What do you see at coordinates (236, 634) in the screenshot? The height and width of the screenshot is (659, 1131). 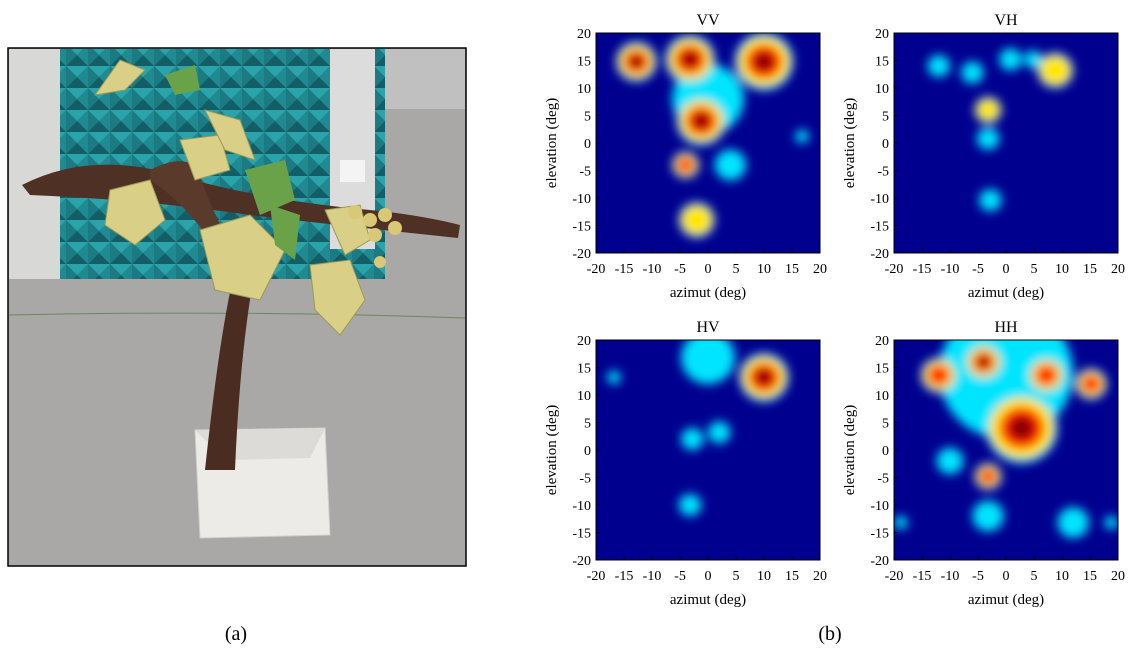 I see `caption: (a)` at bounding box center [236, 634].